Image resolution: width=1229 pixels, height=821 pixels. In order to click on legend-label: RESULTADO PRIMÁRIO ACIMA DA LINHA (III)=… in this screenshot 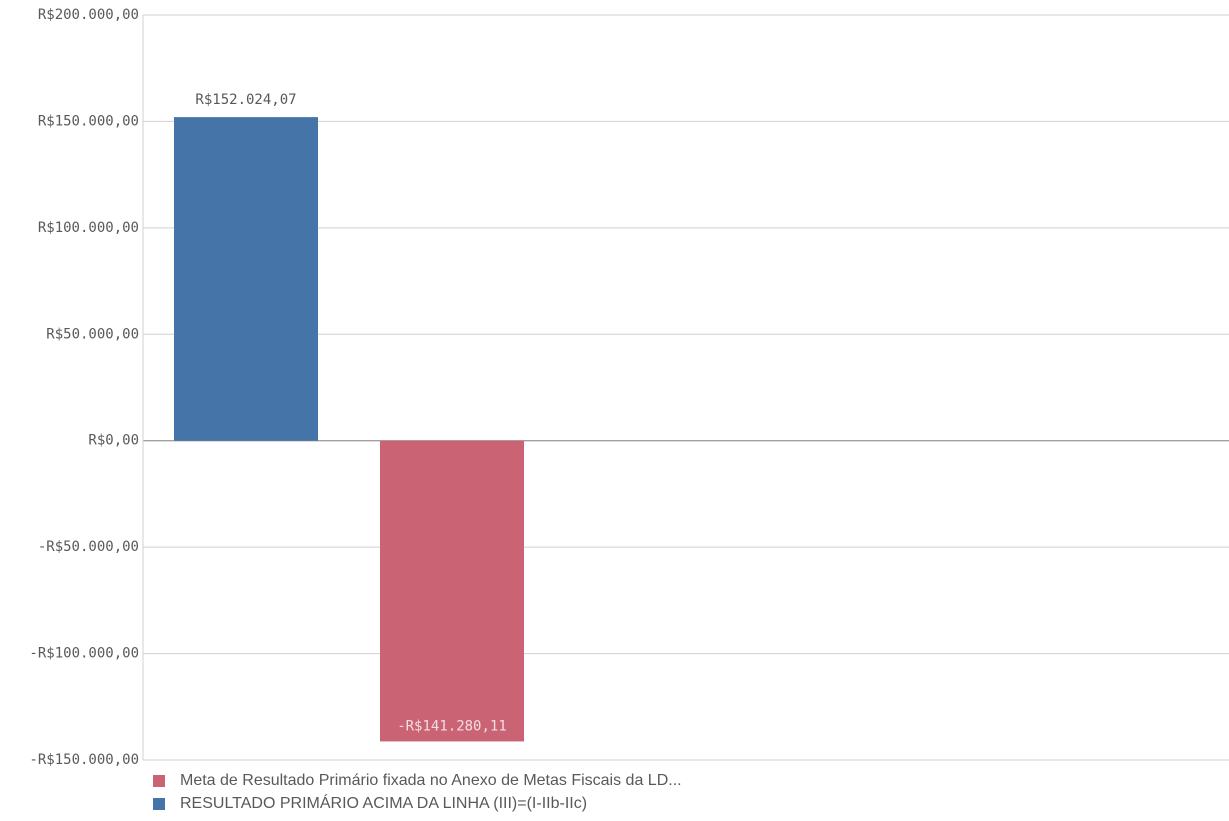, I will do `click(383, 802)`.